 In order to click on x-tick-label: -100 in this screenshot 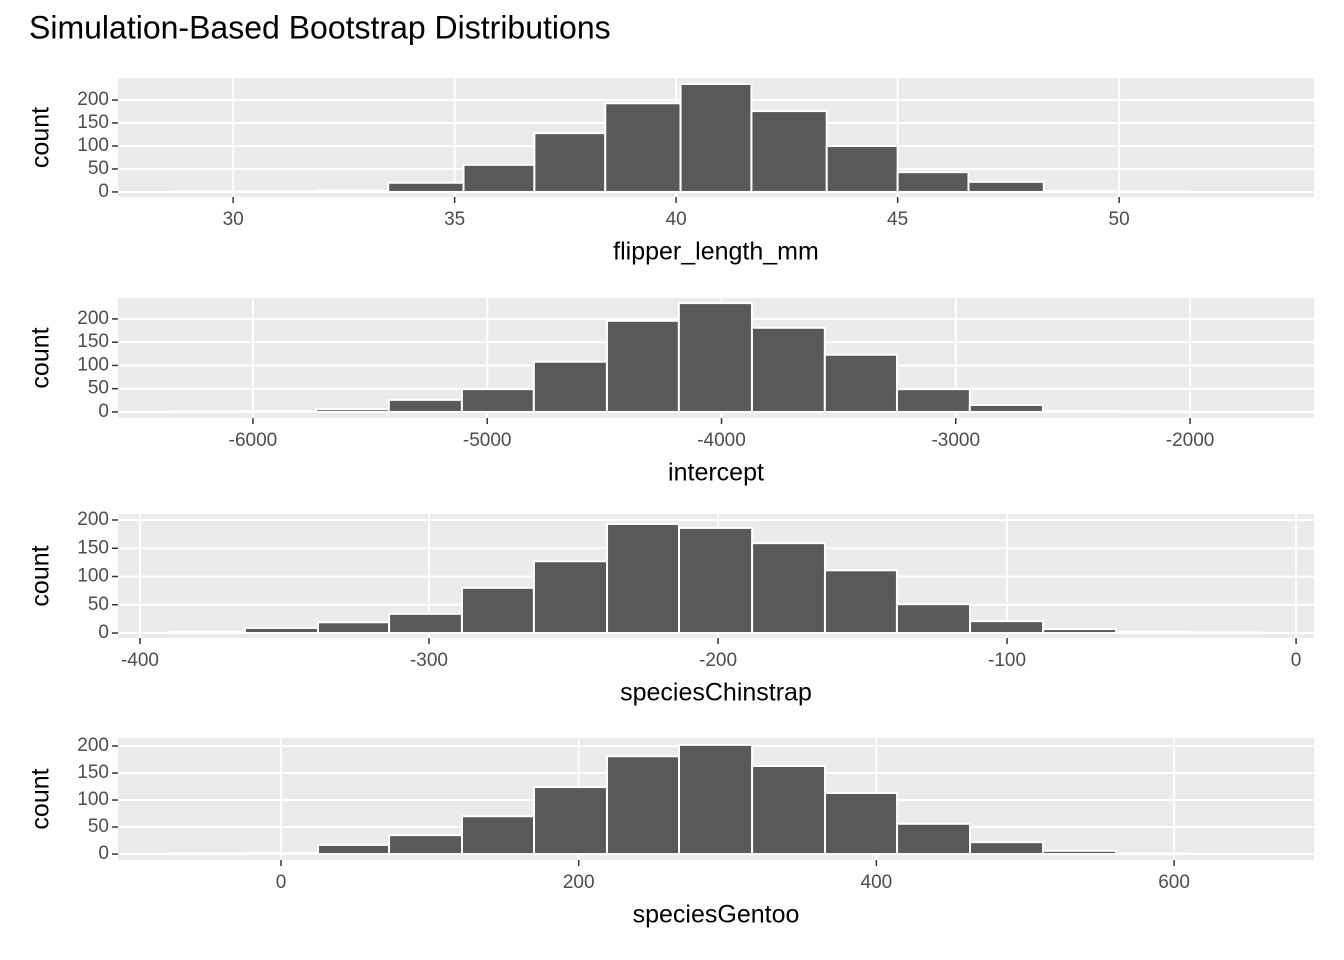, I will do `click(1007, 660)`.